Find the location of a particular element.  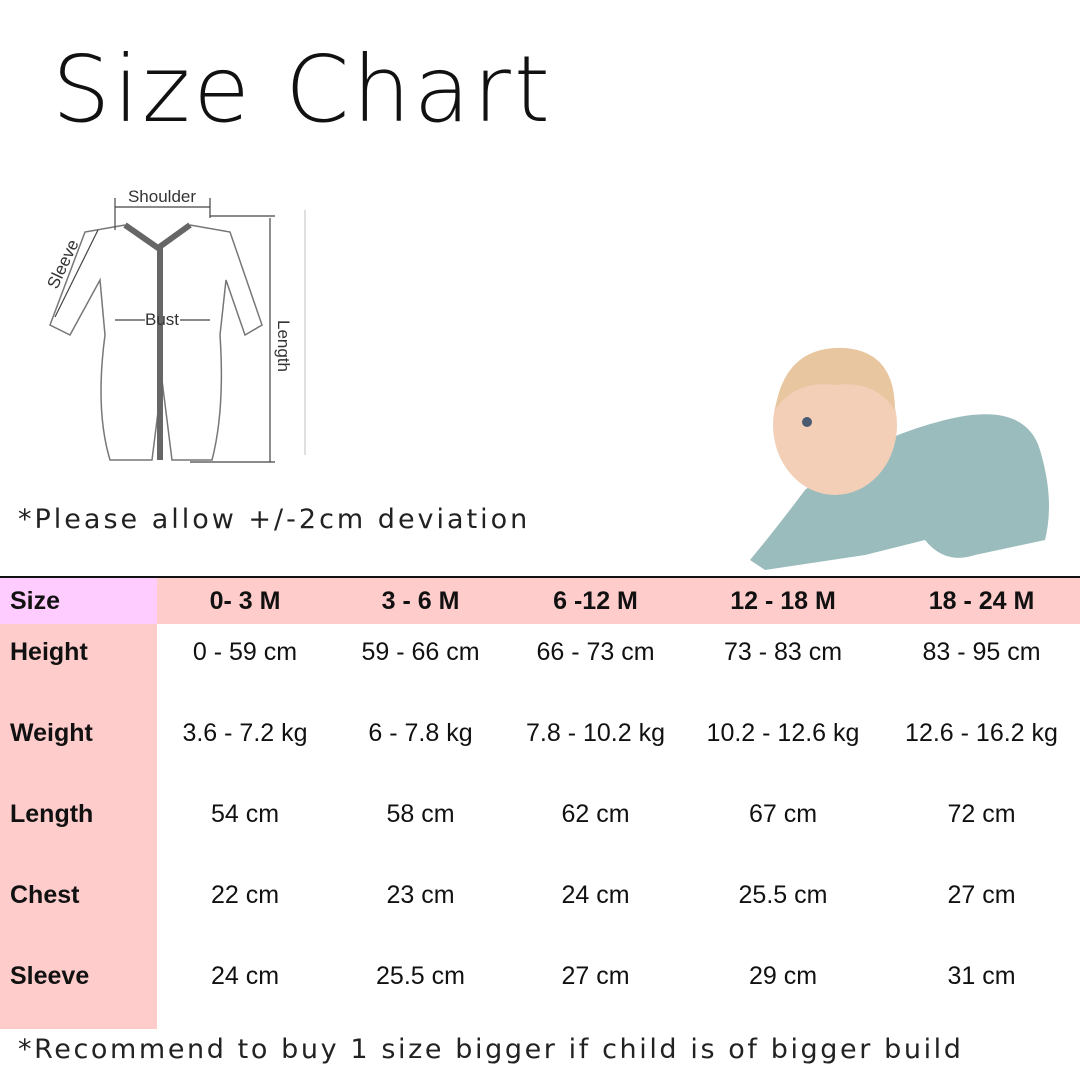

table-cell: 10.2 - 12.6 kg is located at coordinates (783, 733).